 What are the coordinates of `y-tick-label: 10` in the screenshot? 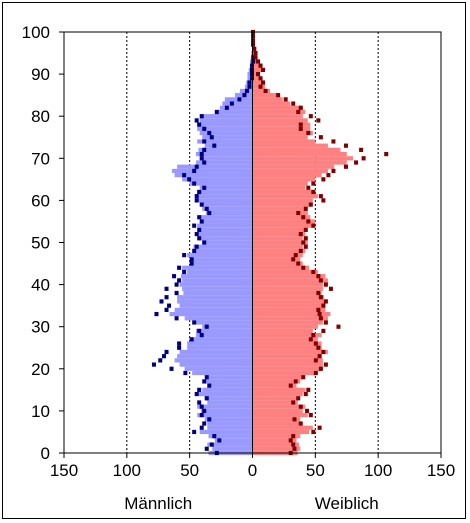 It's located at (40, 411).